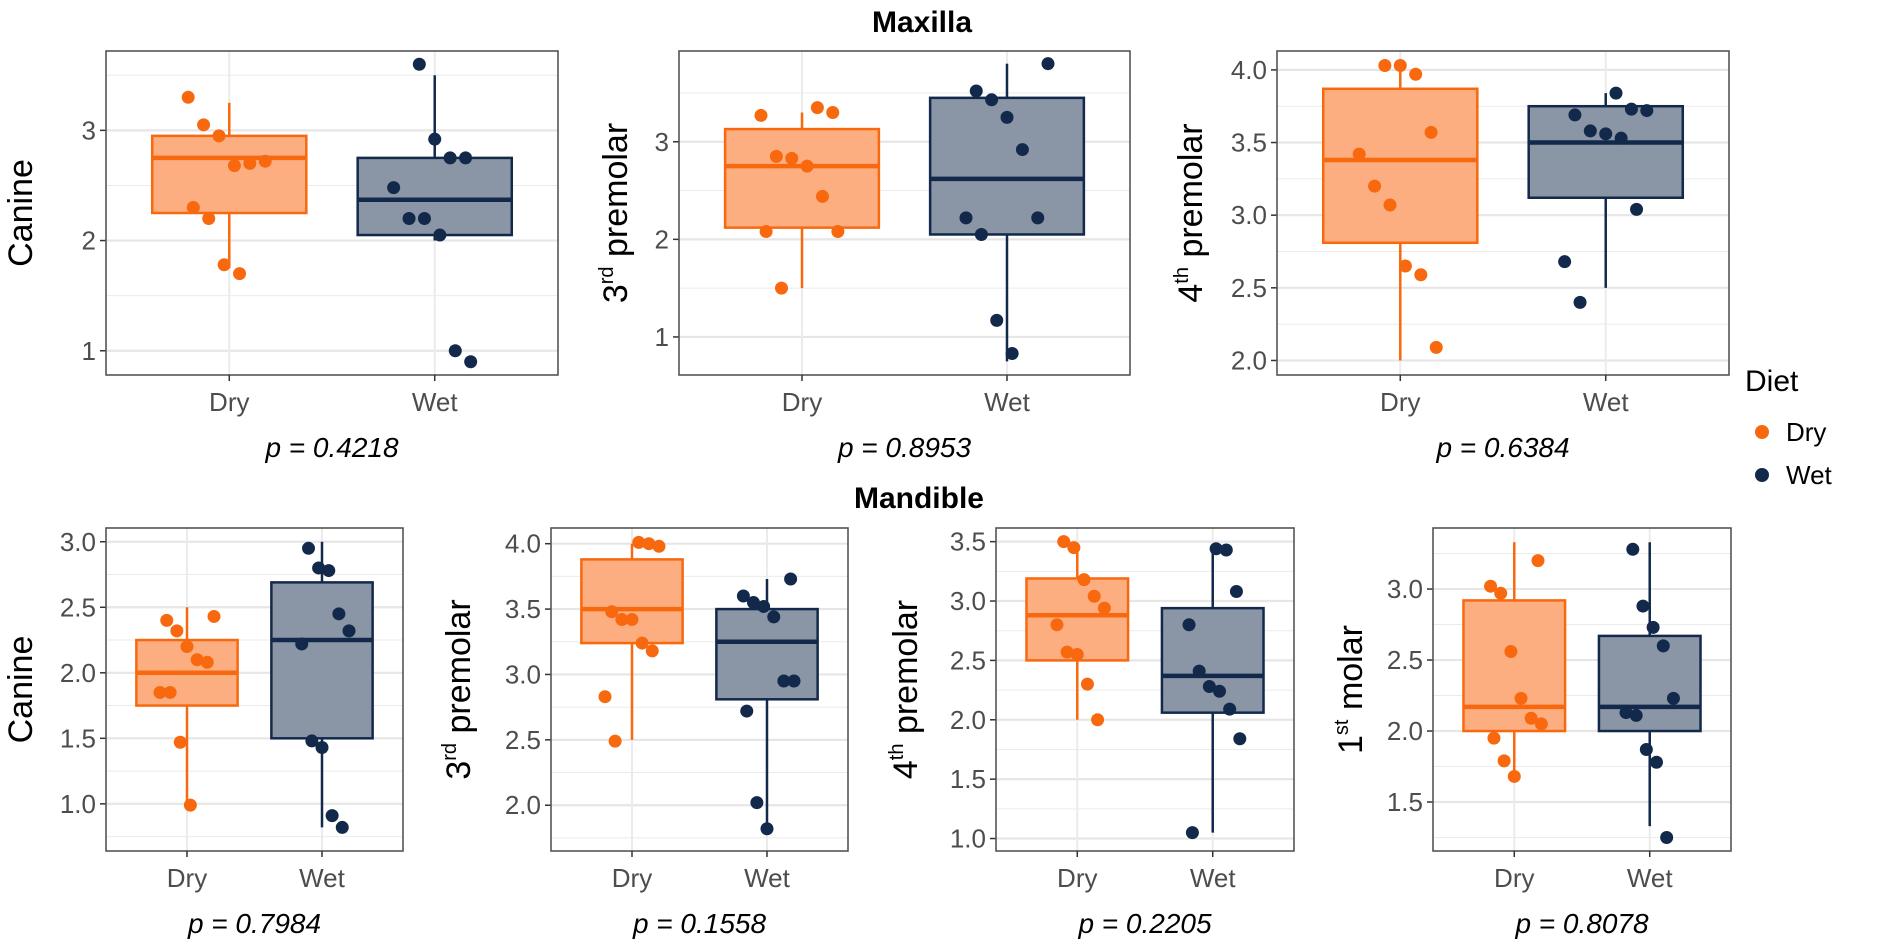  What do you see at coordinates (922, 22) in the screenshot?
I see `title-maxilla: Maxilla` at bounding box center [922, 22].